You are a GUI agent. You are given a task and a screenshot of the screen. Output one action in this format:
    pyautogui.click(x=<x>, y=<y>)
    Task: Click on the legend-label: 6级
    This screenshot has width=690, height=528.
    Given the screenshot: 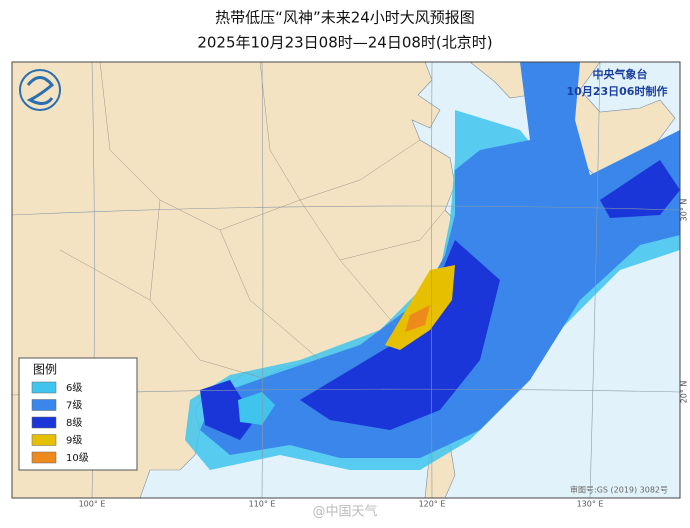 What is the action you would take?
    pyautogui.click(x=74, y=388)
    